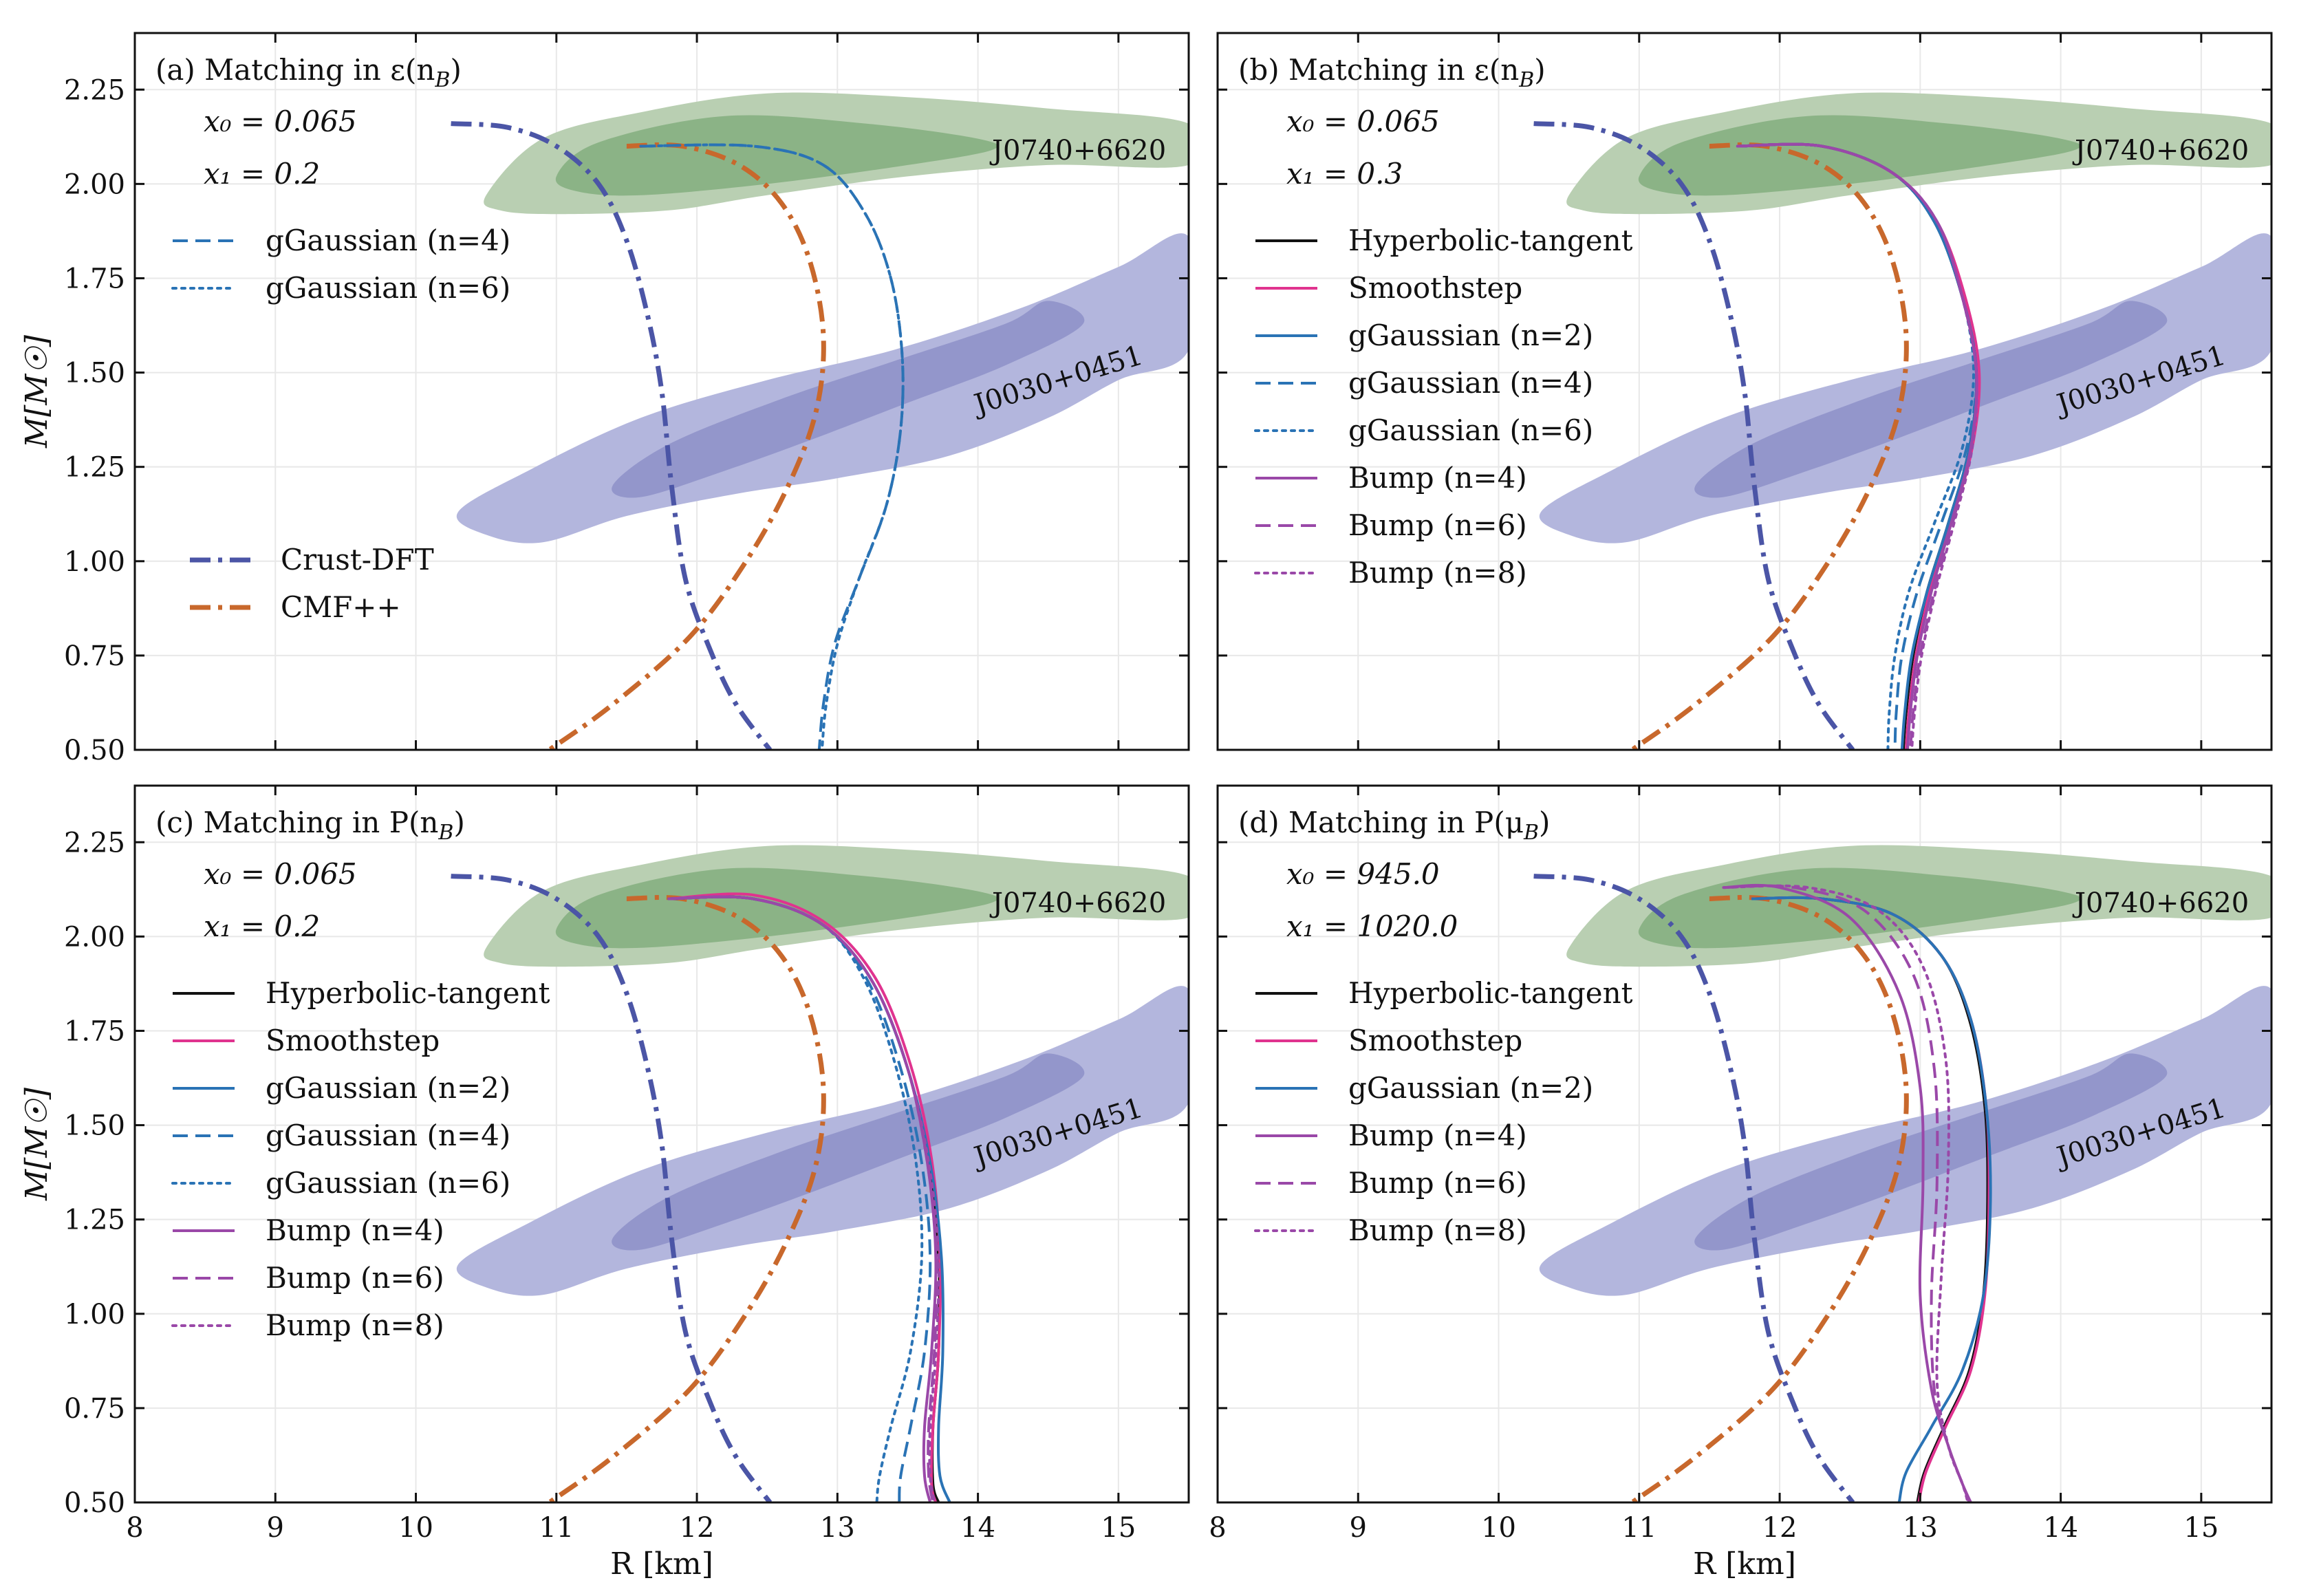  What do you see at coordinates (777, 908) in the screenshot?
I see `j0740-inner-region` at bounding box center [777, 908].